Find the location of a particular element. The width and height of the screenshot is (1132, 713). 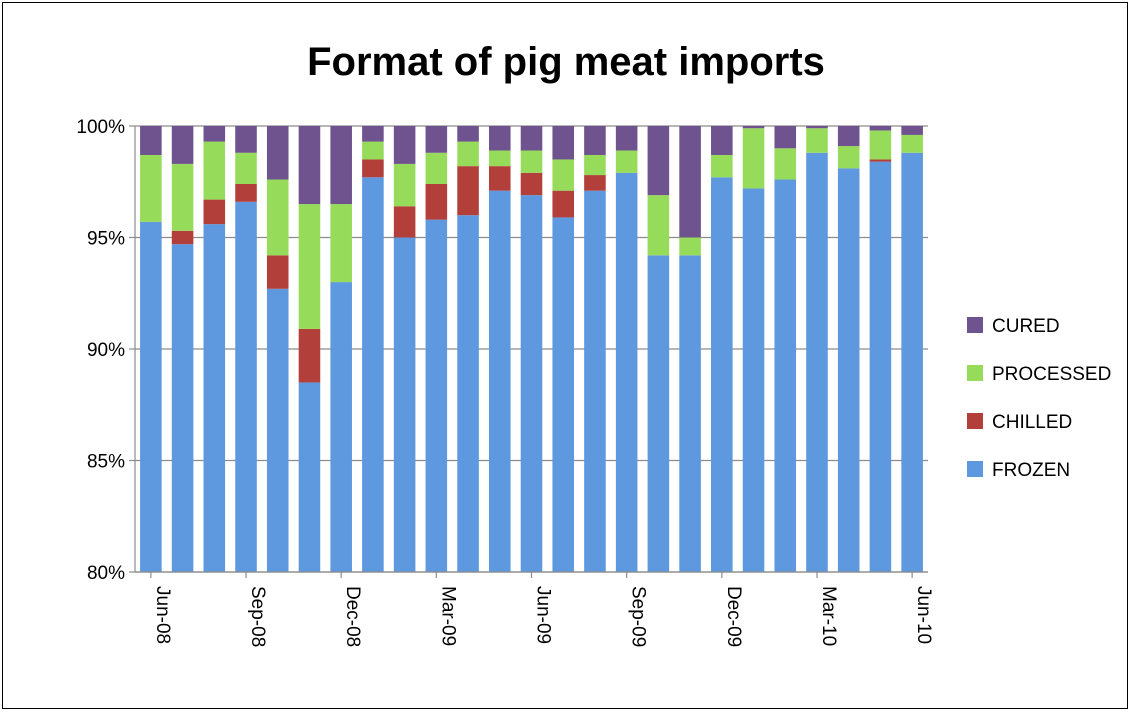

x-tick-label: Mar-10 is located at coordinates (828, 616).